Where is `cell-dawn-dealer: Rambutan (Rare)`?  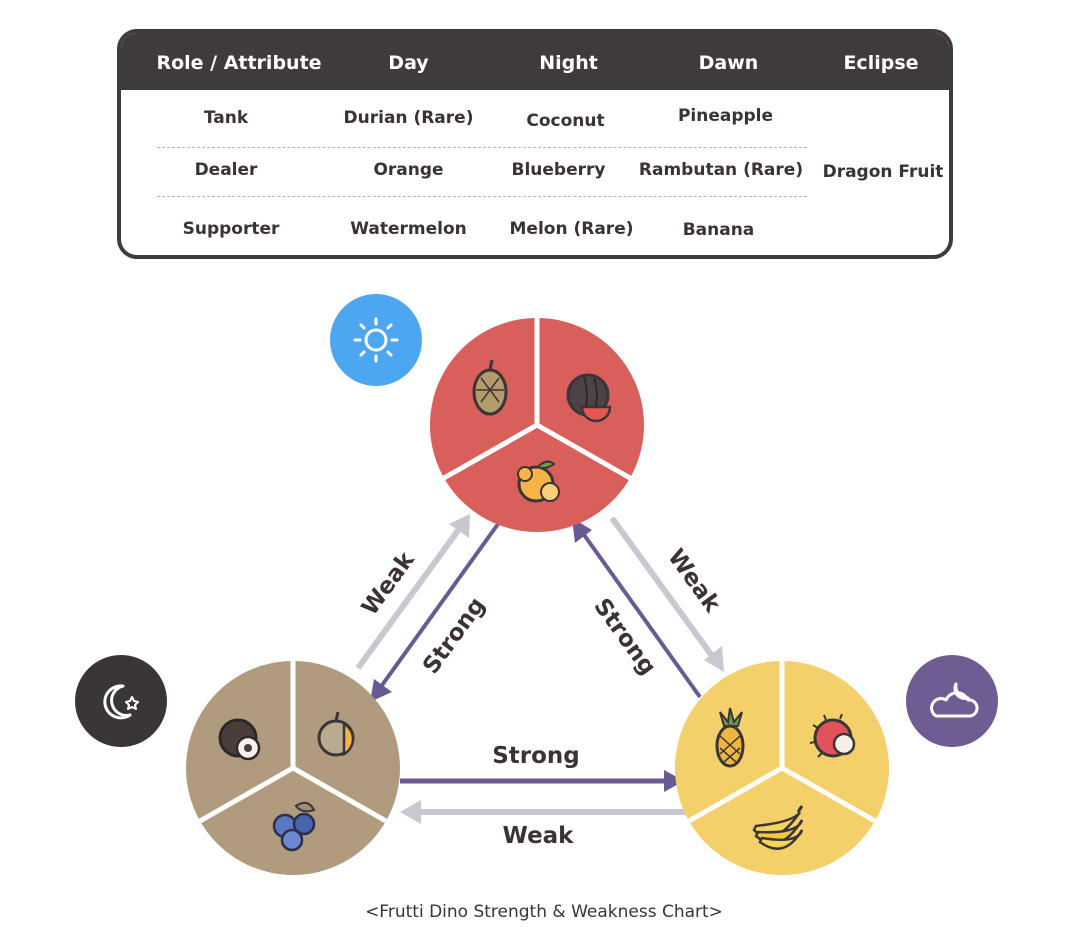
cell-dawn-dealer: Rambutan (Rare) is located at coordinates (721, 170).